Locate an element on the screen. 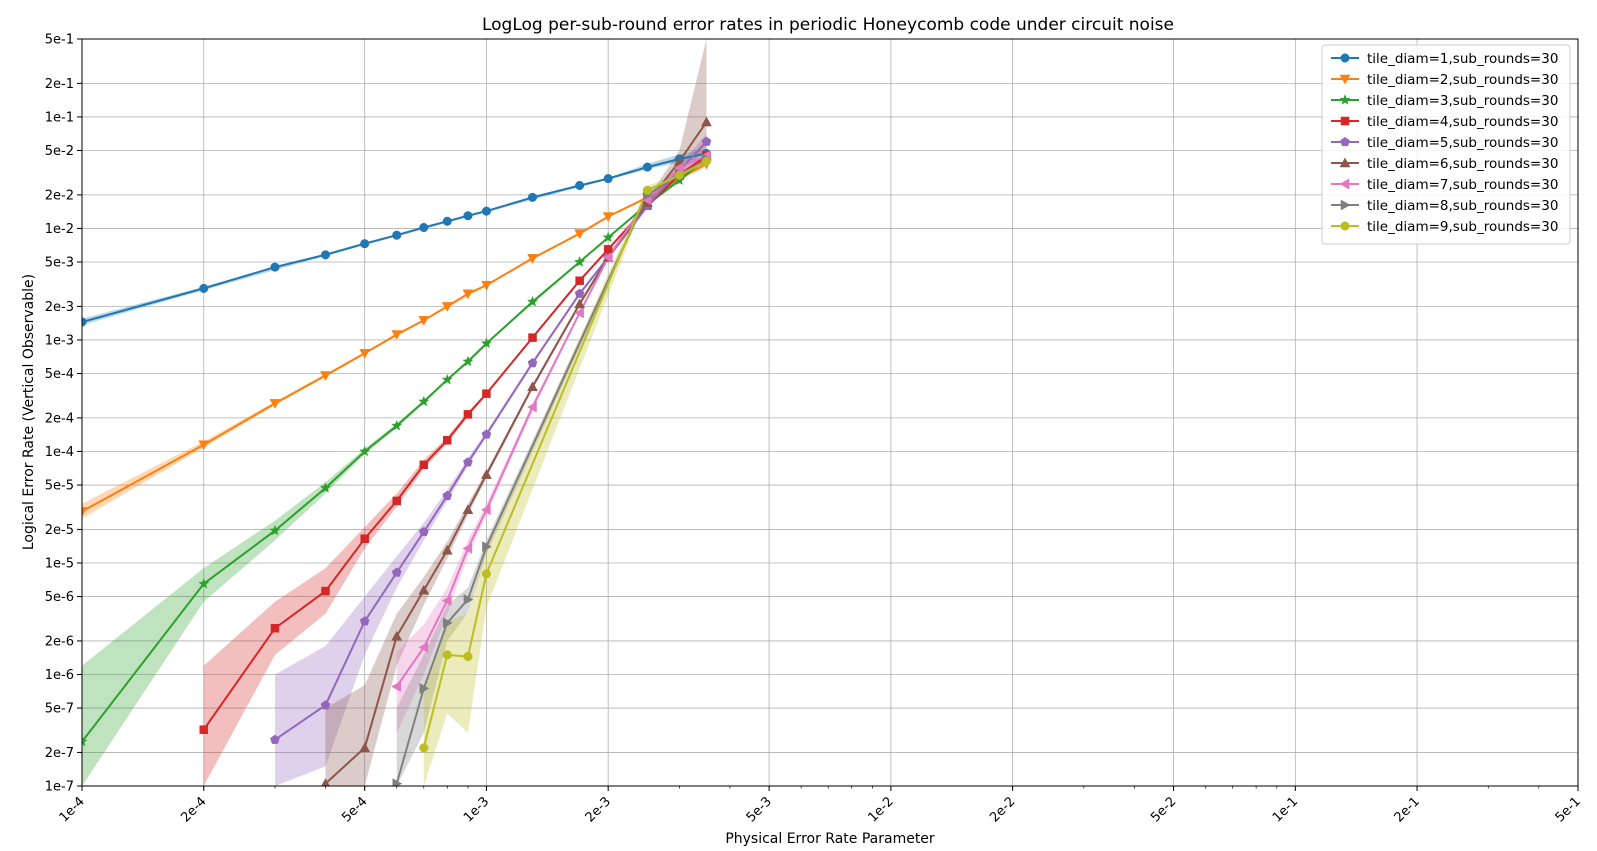 This screenshot has width=1597, height=851. y-tick-label: 1e-5 is located at coordinates (59, 563).